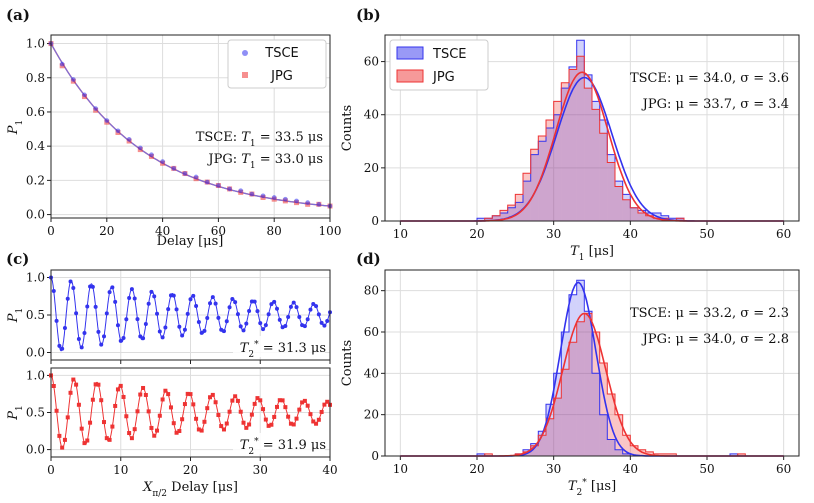 This screenshot has height=503, width=814. I want to click on c-top-ytick-label-2: 1.0, so click(35, 278).